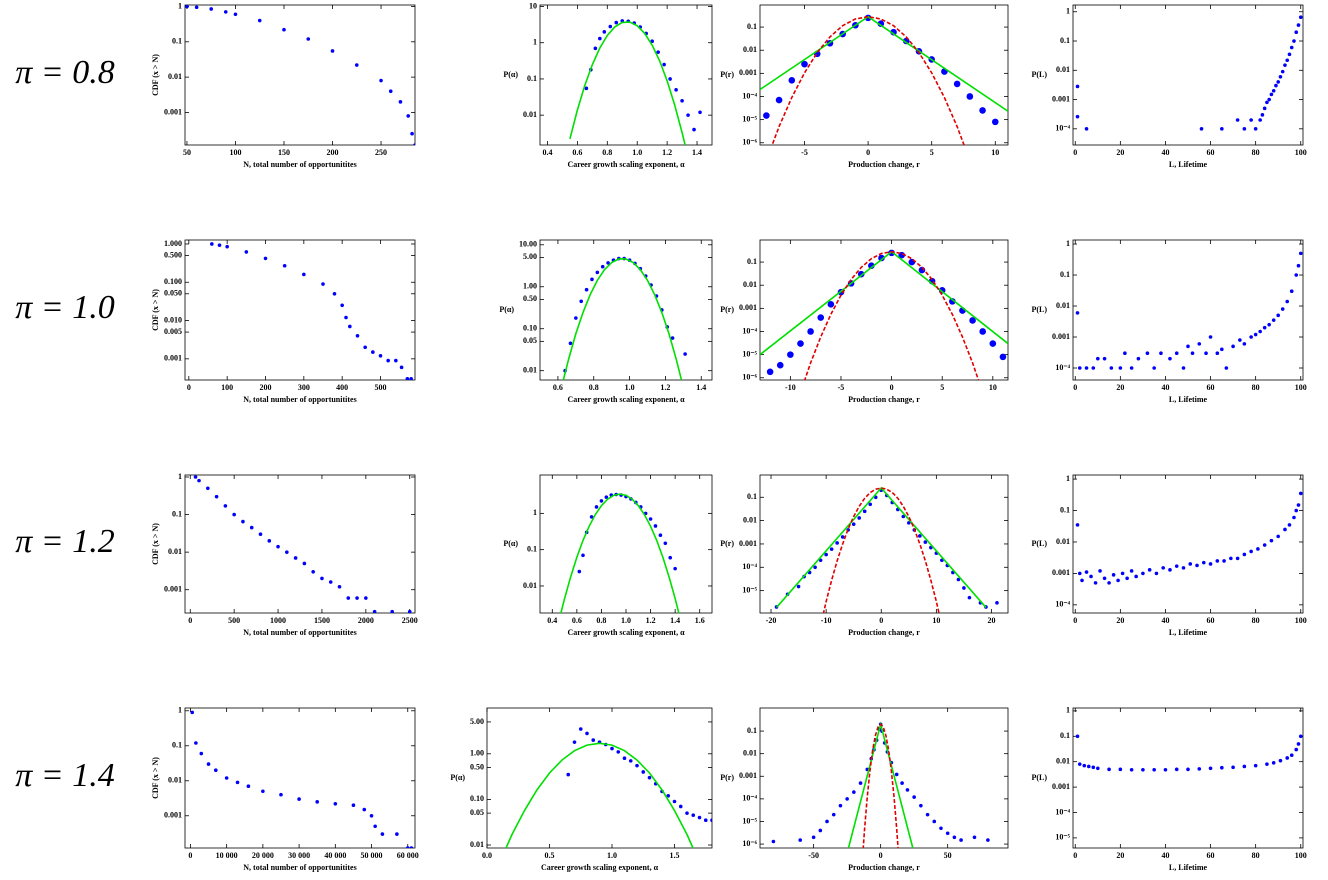 The height and width of the screenshot is (880, 1328). Describe the element at coordinates (607, 152) in the screenshot. I see `x-tick-label: 0.8` at that location.